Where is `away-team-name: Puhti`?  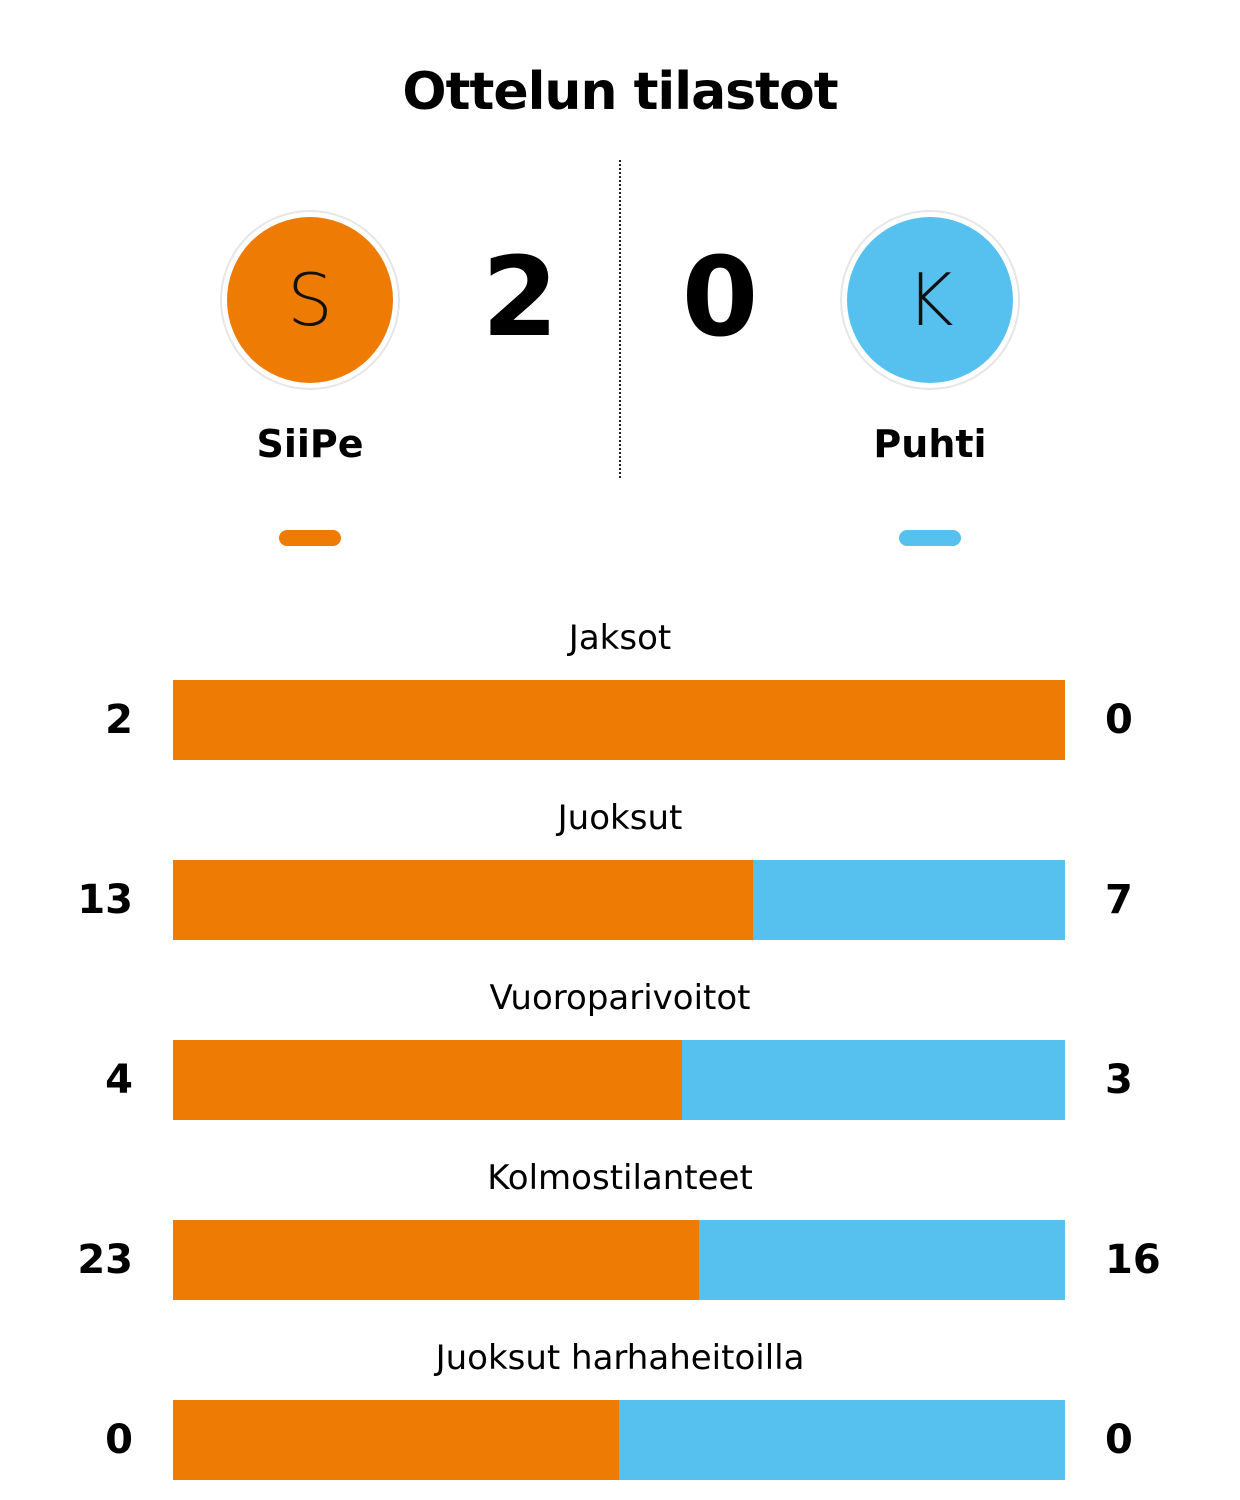
away-team-name: Puhti is located at coordinates (930, 444).